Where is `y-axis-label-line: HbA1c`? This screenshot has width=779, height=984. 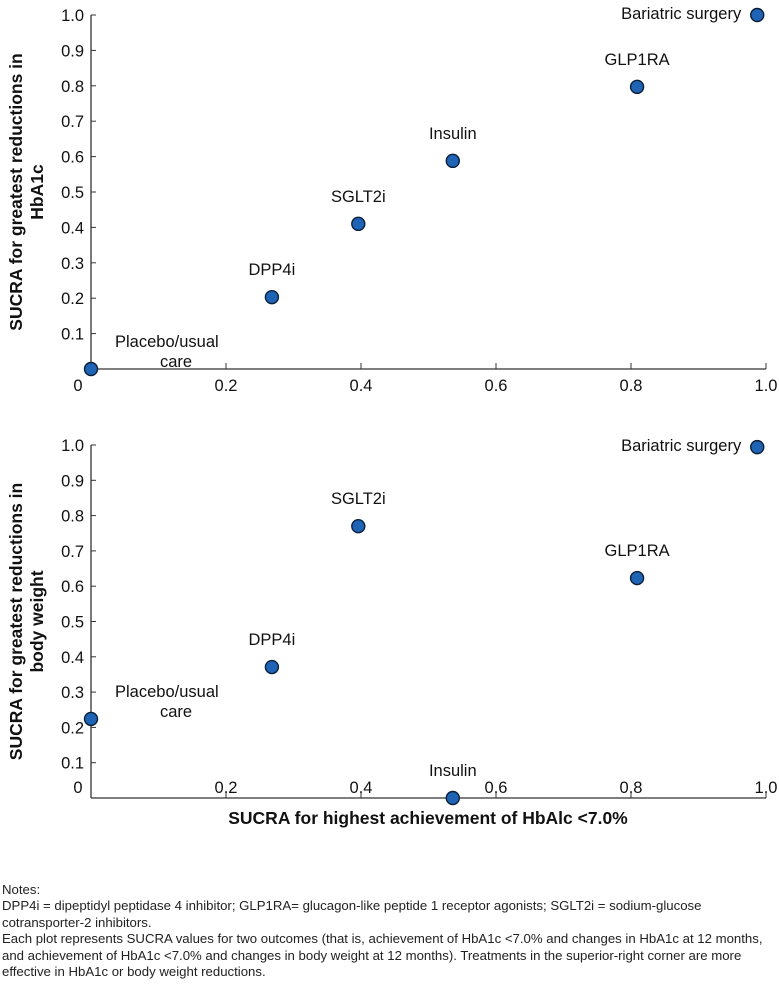
y-axis-label-line: HbA1c is located at coordinates (37, 192).